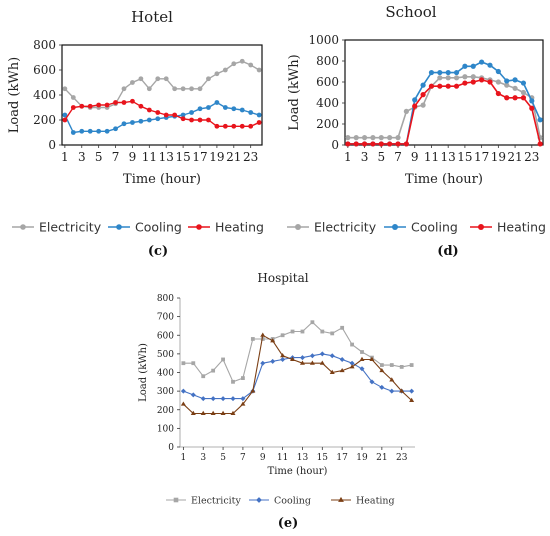 The image size is (550, 536). What do you see at coordinates (14, 95) in the screenshot?
I see `y-axis-label: Load (kWh)` at bounding box center [14, 95].